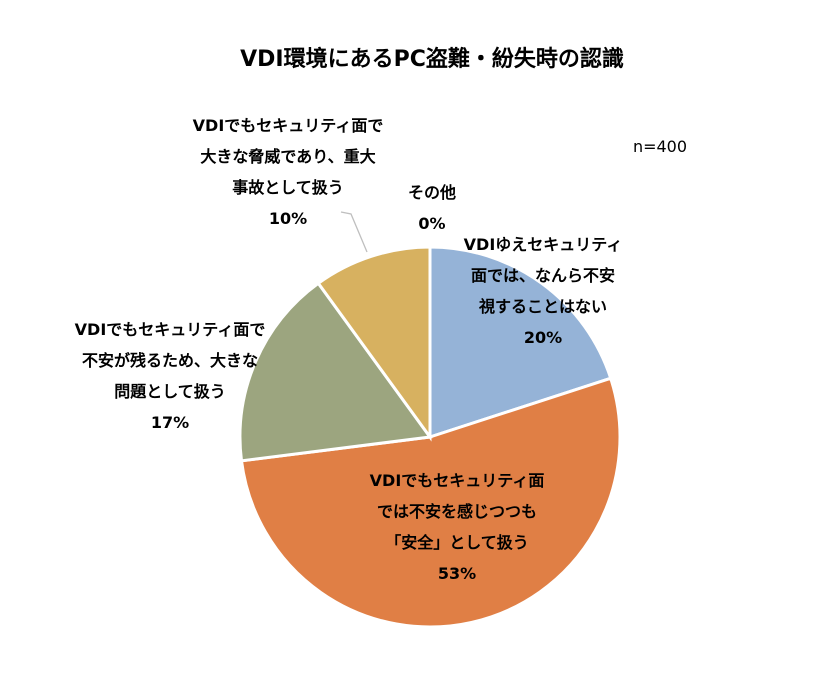  What do you see at coordinates (170, 391) in the screenshot?
I see `slice-category-line: 問題として扱う` at bounding box center [170, 391].